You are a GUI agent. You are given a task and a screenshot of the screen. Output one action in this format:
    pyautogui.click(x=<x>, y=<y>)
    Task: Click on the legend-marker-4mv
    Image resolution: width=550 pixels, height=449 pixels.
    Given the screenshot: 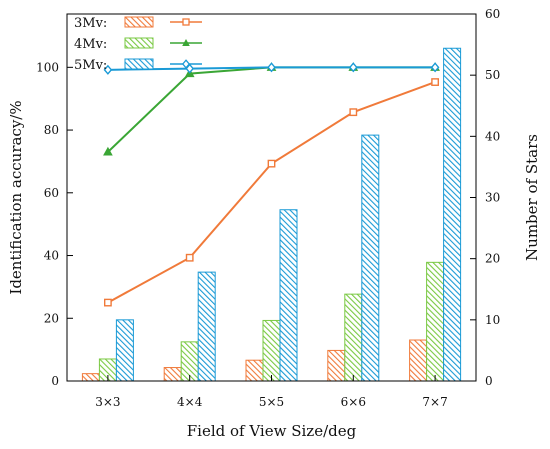 What is the action you would take?
    pyautogui.click(x=186, y=42)
    